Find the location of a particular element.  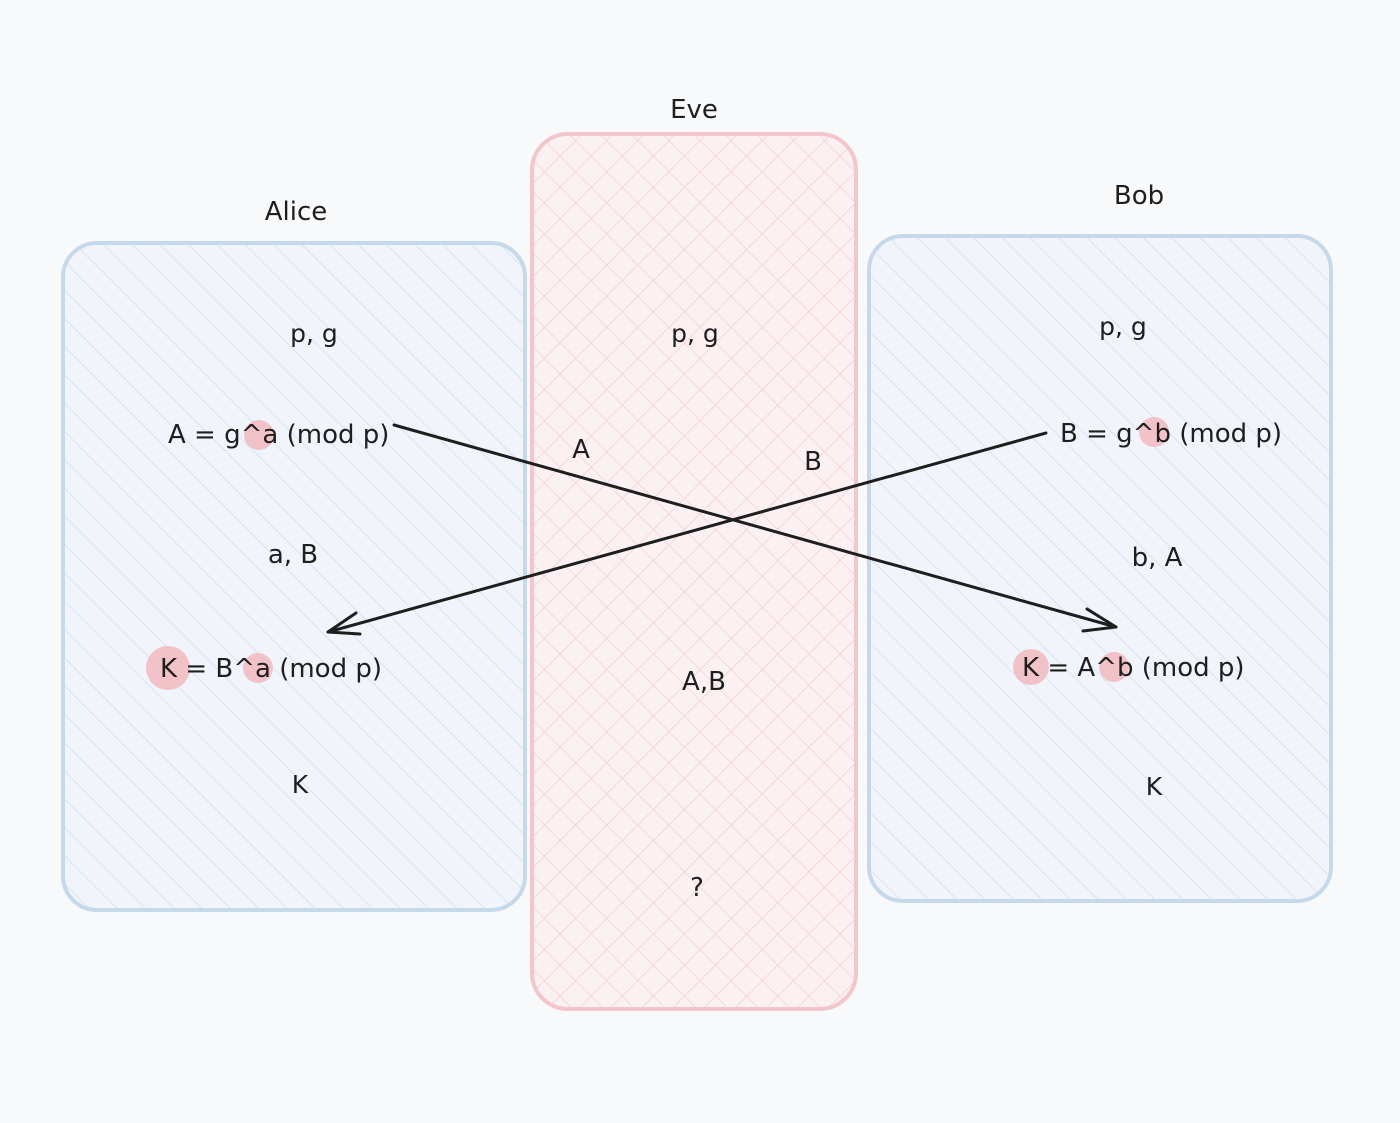

bob-shared-key-k: K is located at coordinates (1031, 668).